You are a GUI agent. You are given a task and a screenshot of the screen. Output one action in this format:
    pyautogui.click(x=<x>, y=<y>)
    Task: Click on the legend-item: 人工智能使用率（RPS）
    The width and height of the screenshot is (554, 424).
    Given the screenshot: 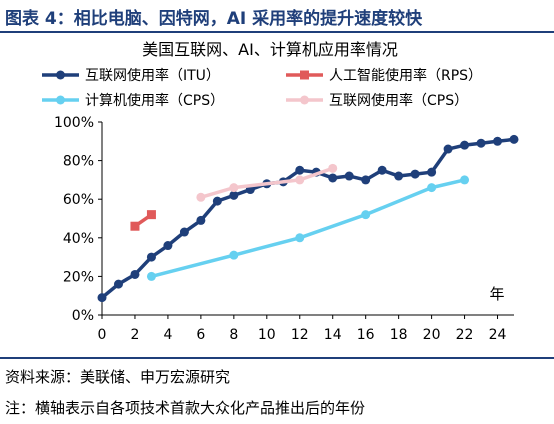 What is the action you would take?
    pyautogui.click(x=384, y=75)
    